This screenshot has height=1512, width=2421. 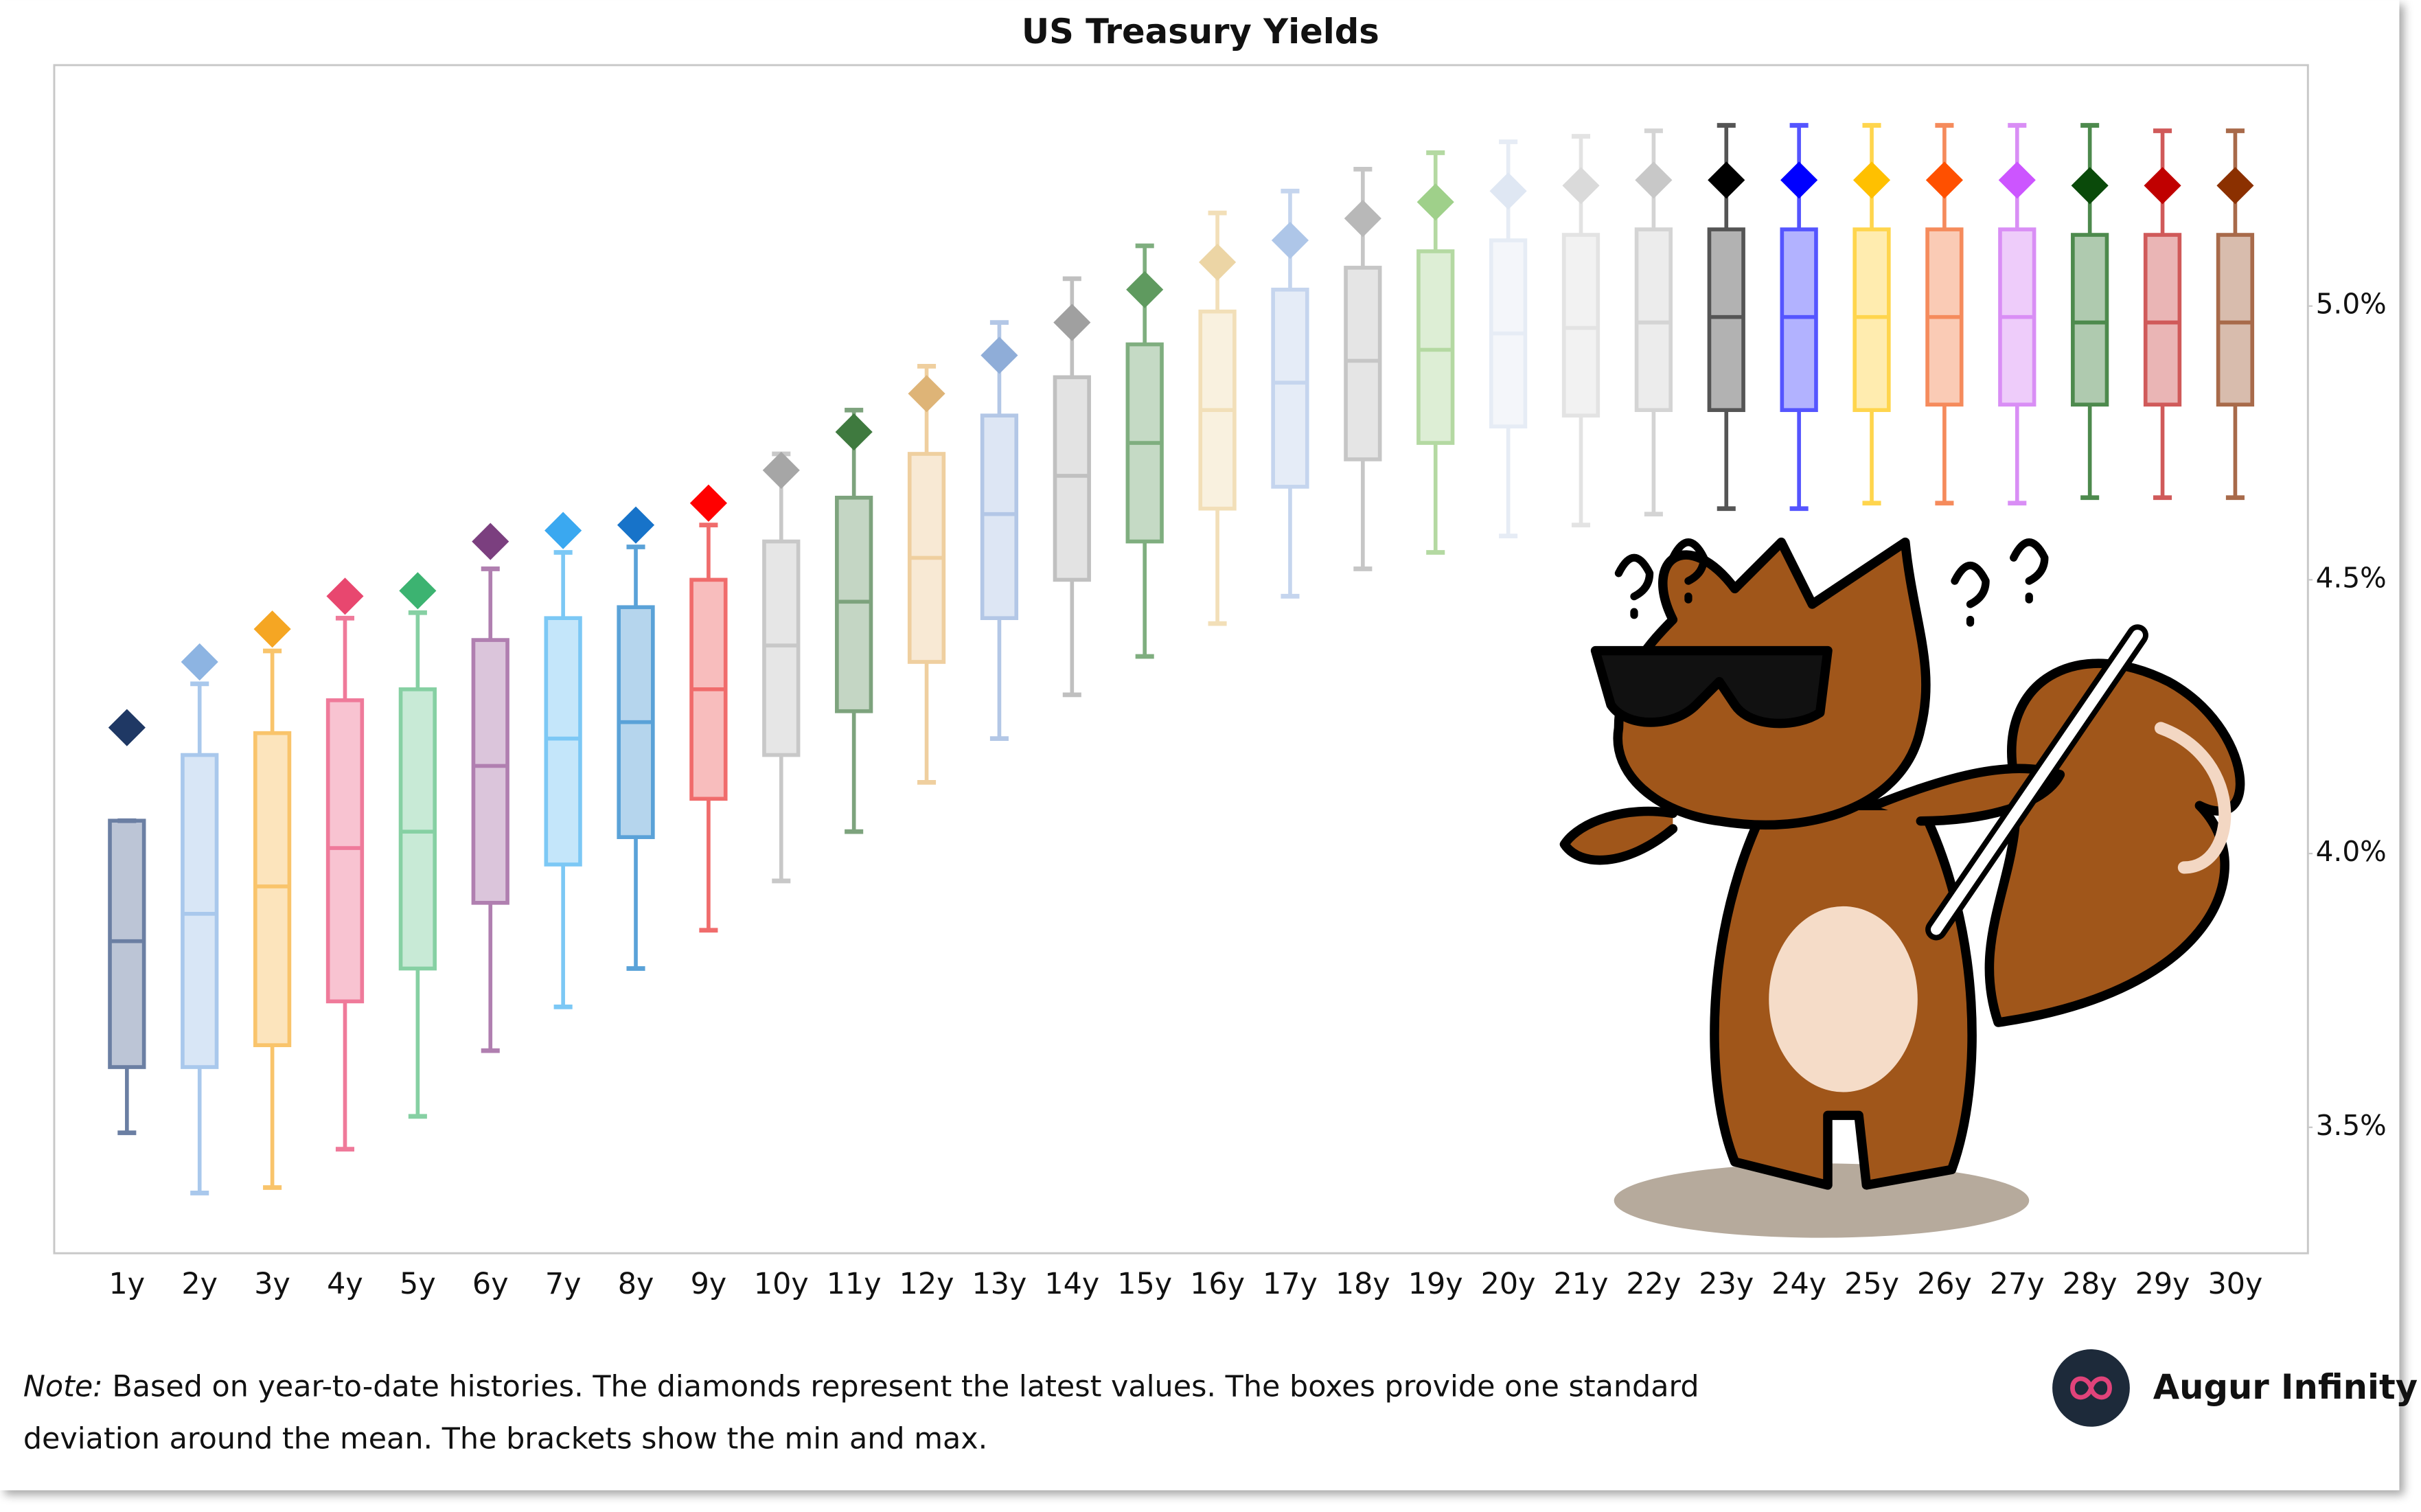 I want to click on chart-title: US Treasury Yields, so click(x=1200, y=31).